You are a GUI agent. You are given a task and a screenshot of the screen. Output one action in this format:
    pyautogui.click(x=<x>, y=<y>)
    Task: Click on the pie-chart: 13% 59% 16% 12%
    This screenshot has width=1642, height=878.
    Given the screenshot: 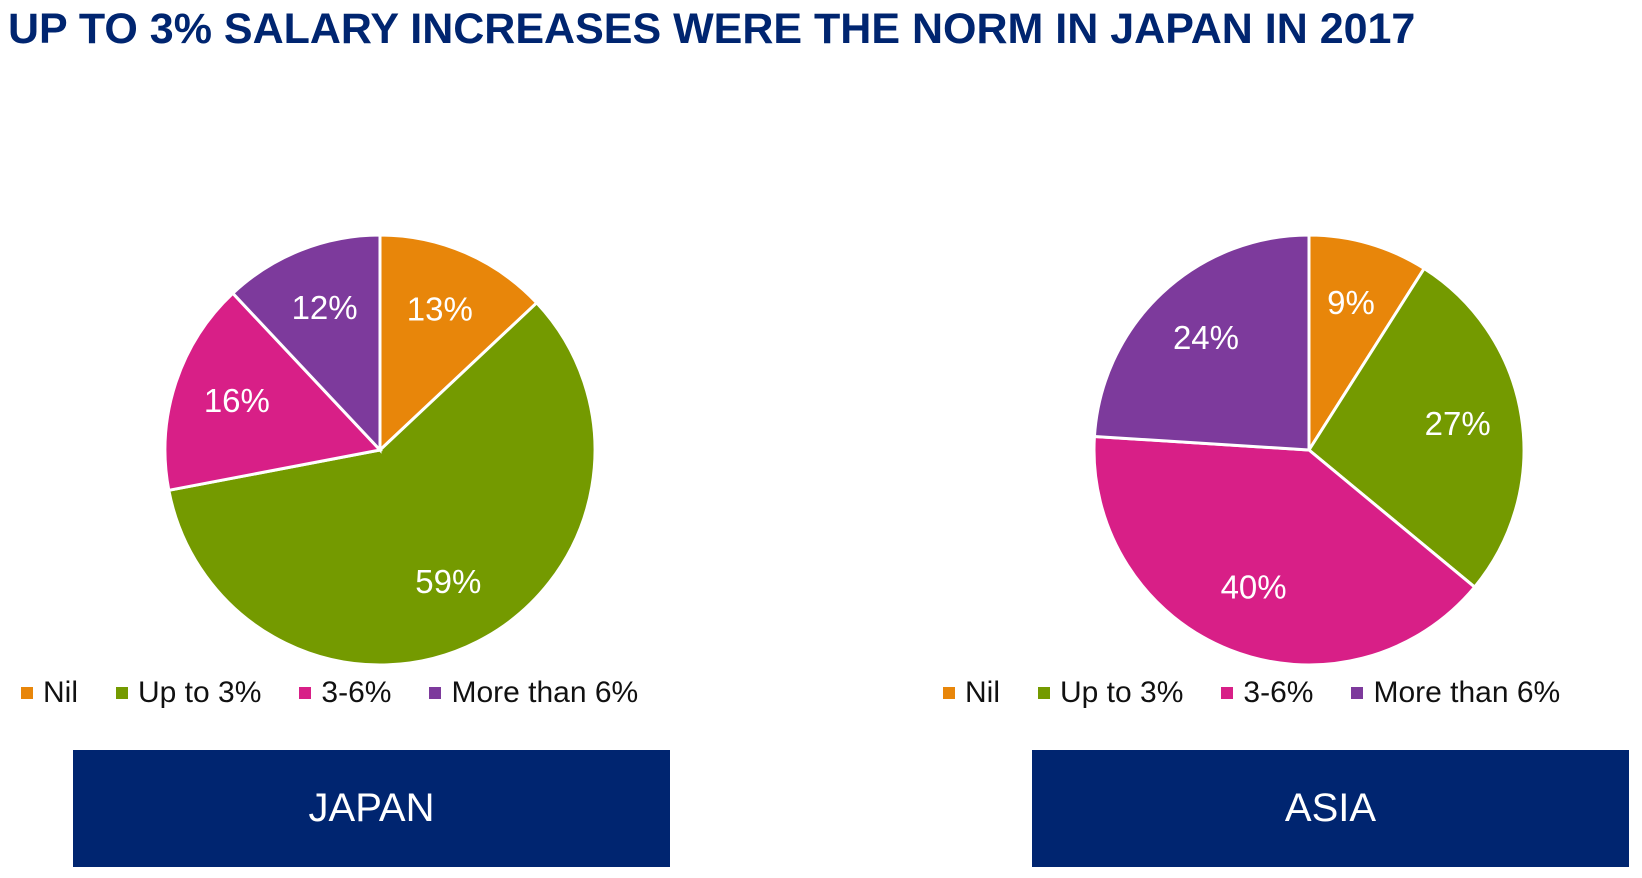 What is the action you would take?
    pyautogui.click(x=380, y=450)
    